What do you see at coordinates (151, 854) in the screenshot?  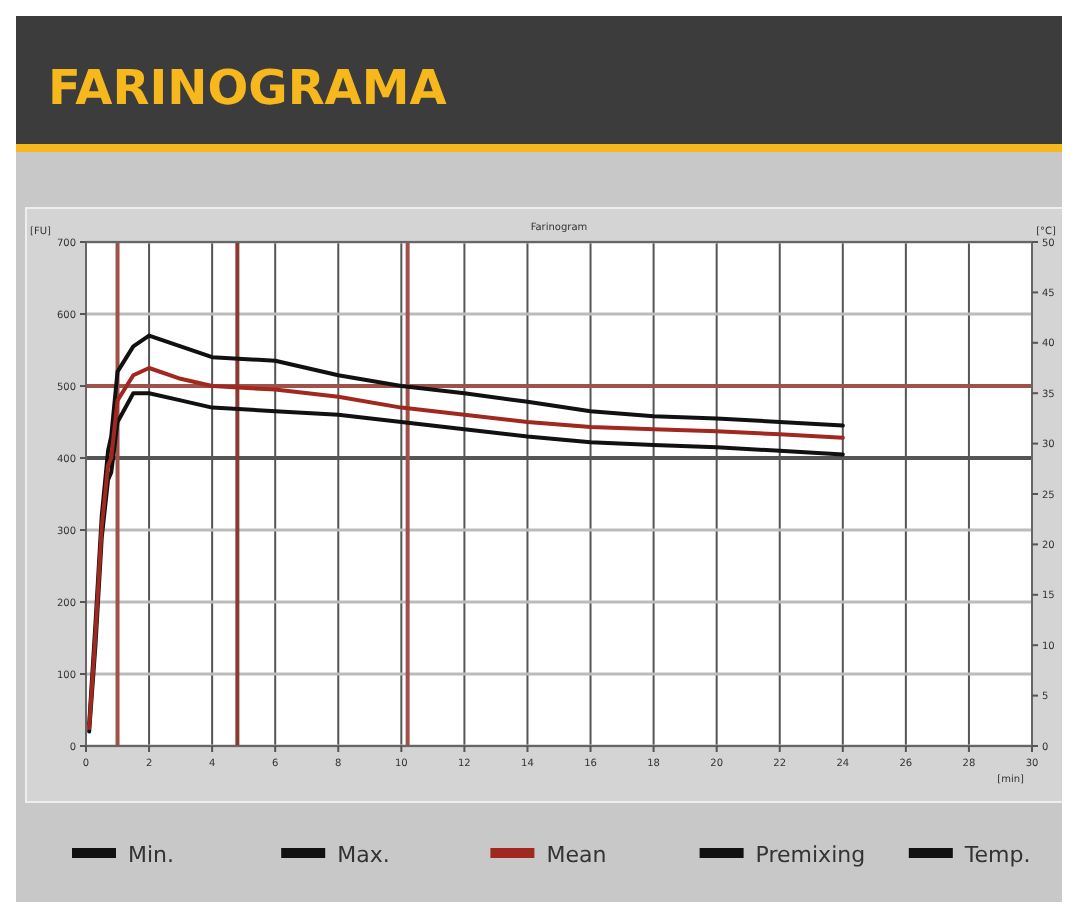 I see `legend-label: Min.` at bounding box center [151, 854].